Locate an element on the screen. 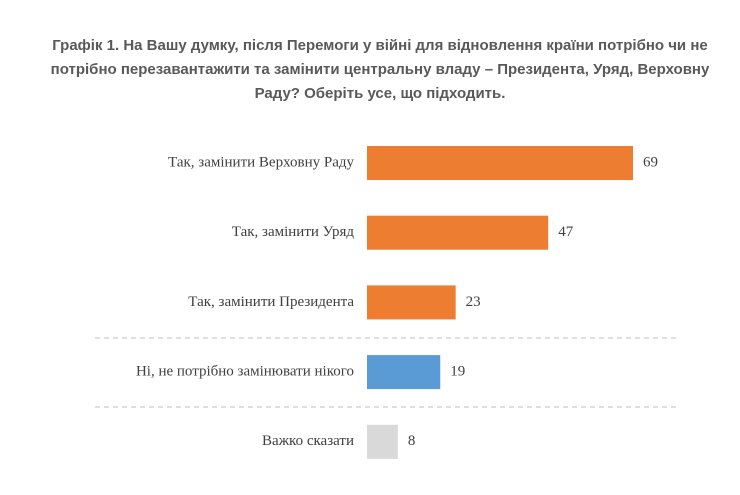  category-label: Так, замінити Верховну Раду is located at coordinates (261, 162).